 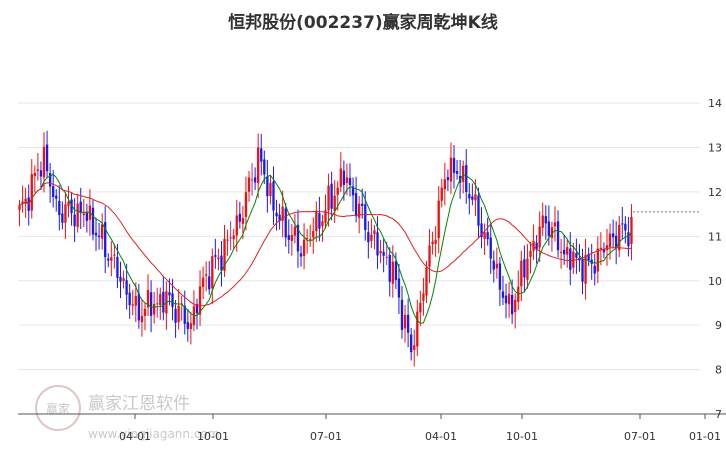 What do you see at coordinates (715, 192) in the screenshot?
I see `y-tick-label: 12` at bounding box center [715, 192].